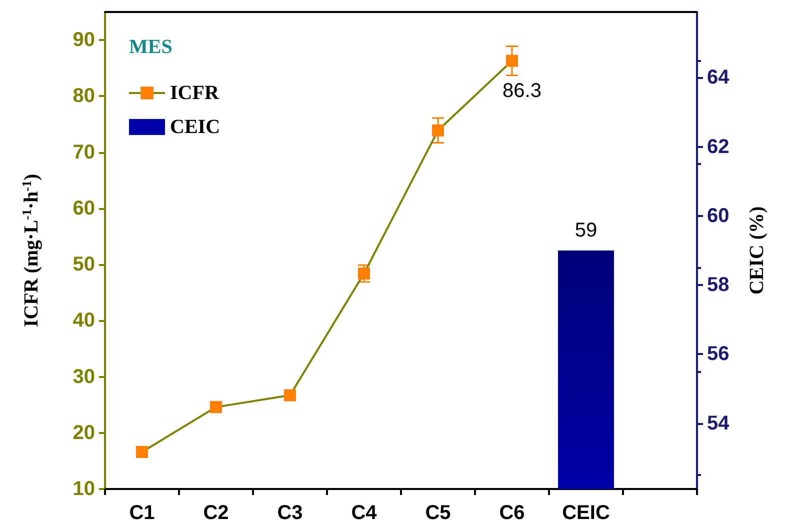 This screenshot has width=787, height=532. What do you see at coordinates (718, 285) in the screenshot?
I see `y2-tick-label: 58` at bounding box center [718, 285].